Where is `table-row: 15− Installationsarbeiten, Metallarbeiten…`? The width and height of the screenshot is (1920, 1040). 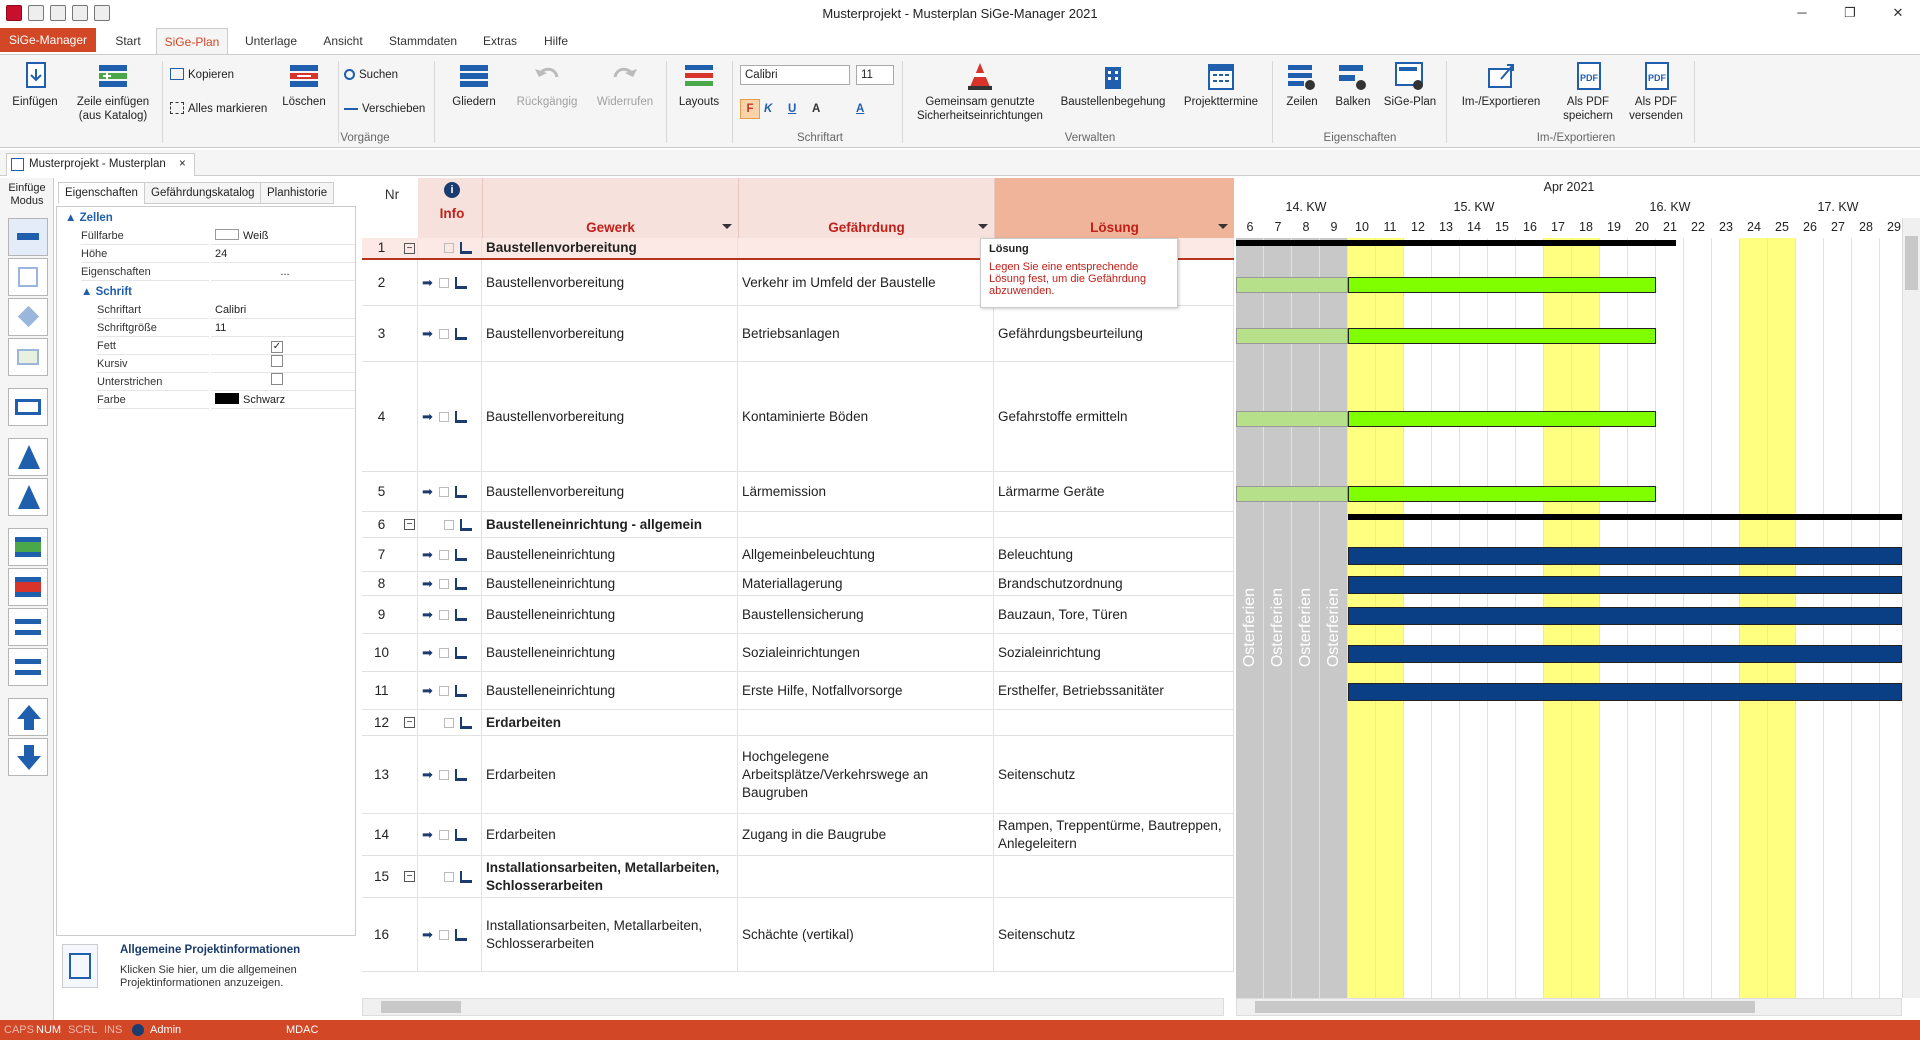 table-row: 15− Installationsarbeiten, Metallarbeiten… is located at coordinates (798, 877).